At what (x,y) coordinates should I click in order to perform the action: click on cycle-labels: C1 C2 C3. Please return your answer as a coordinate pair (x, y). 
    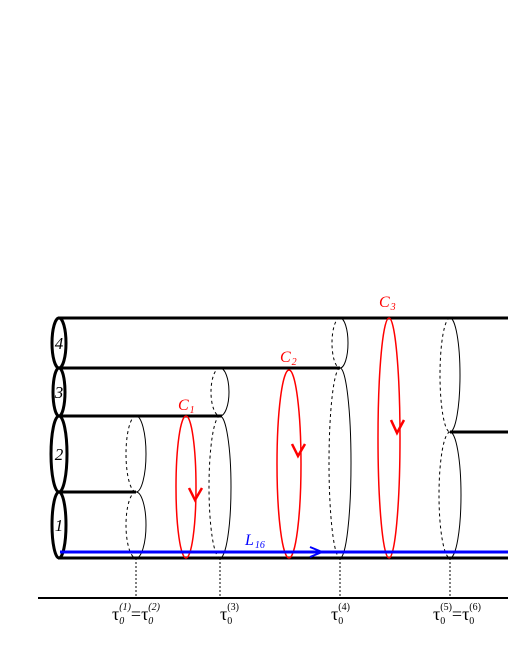
    Looking at the image, I should click on (287, 355).